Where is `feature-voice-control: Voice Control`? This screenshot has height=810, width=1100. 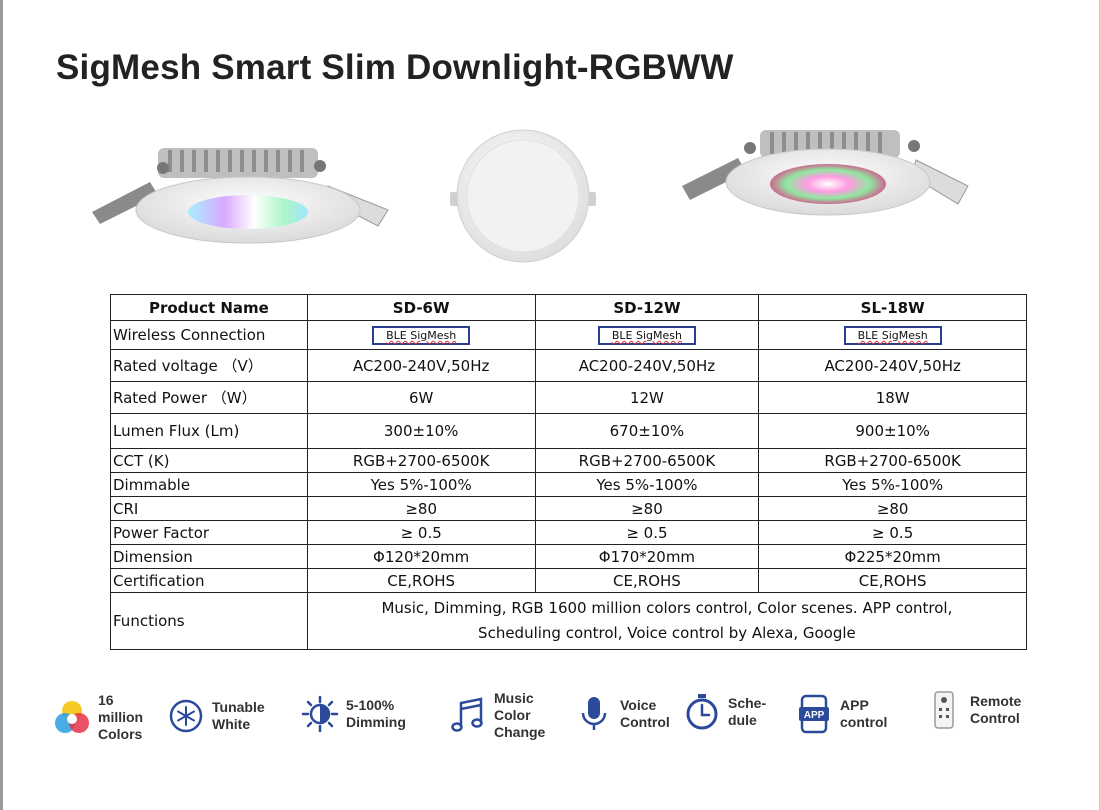
feature-voice-control: Voice Control is located at coordinates (622, 714).